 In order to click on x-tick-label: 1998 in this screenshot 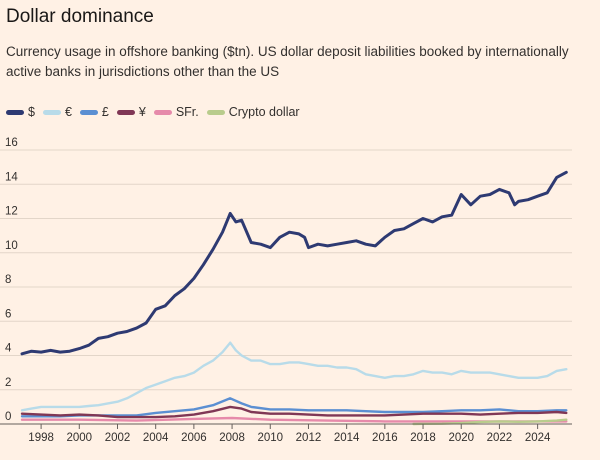, I will do `click(41, 438)`.